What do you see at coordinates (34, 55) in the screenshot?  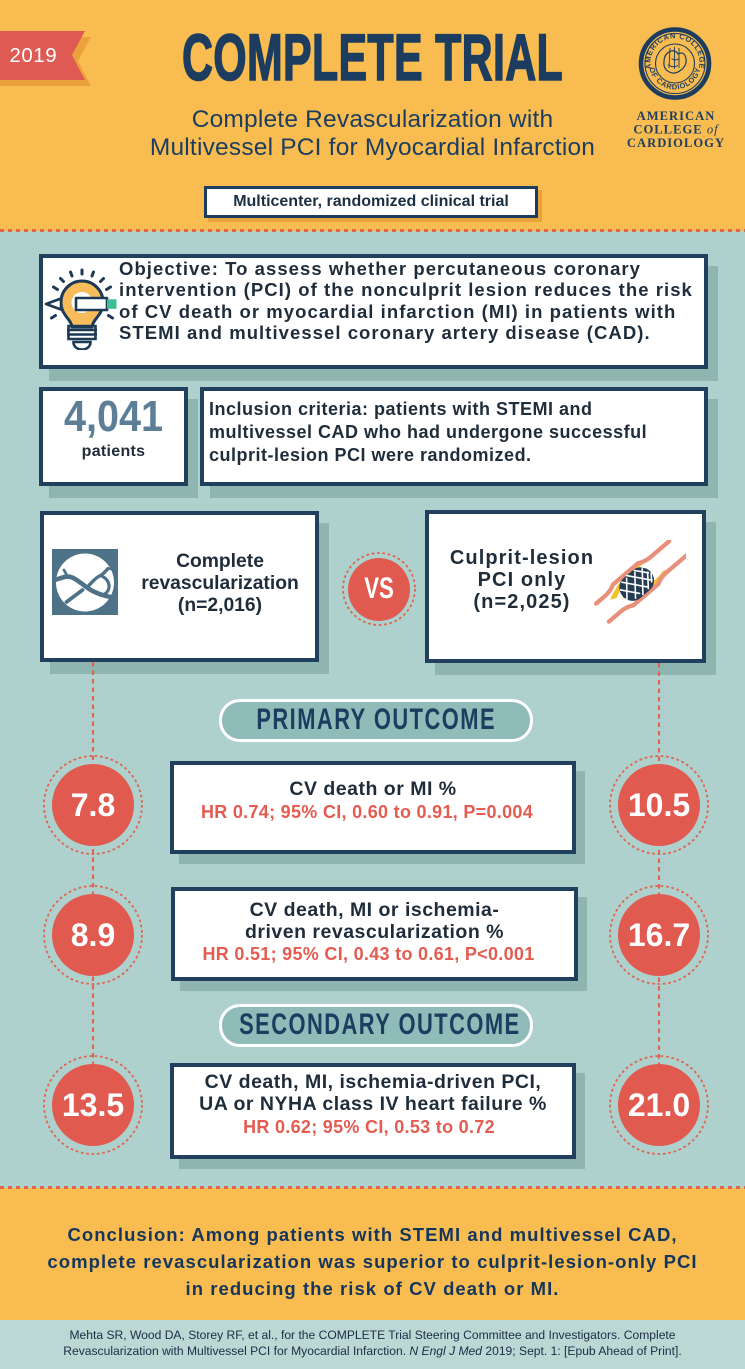 I see `svg-text: 2019` at bounding box center [34, 55].